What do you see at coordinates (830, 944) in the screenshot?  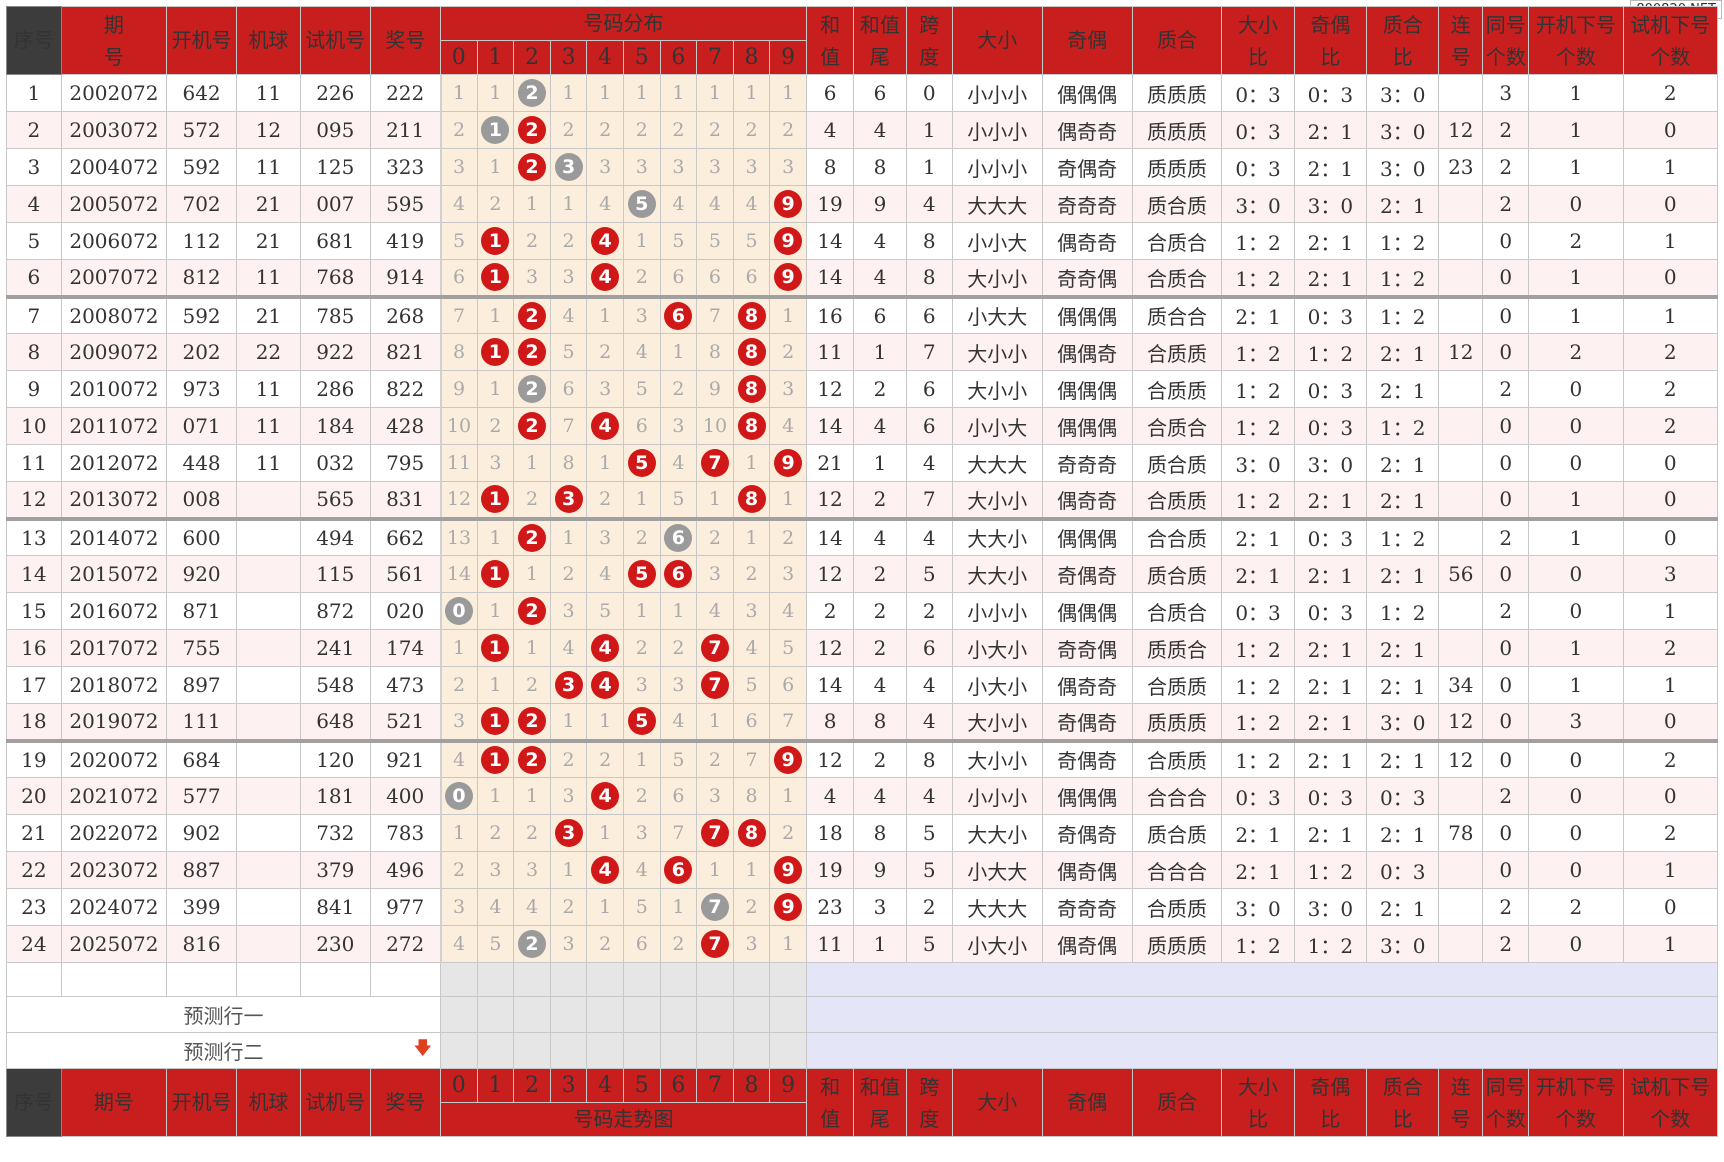 I see `row-sum: 11` at bounding box center [830, 944].